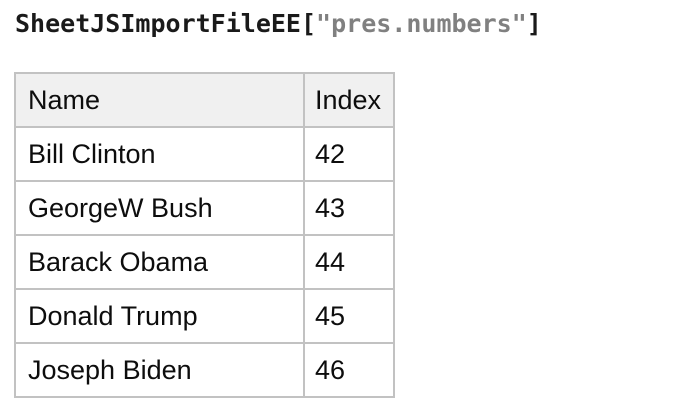 The height and width of the screenshot is (420, 684). I want to click on column-header-name: Name, so click(159, 100).